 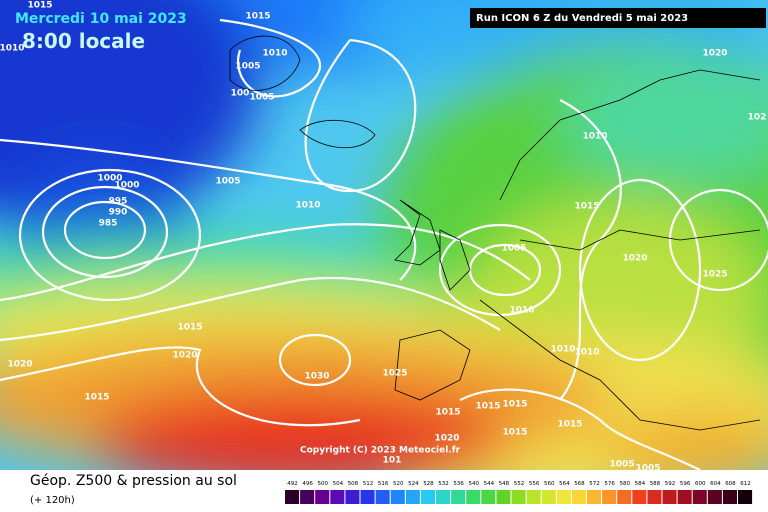 What do you see at coordinates (428, 484) in the screenshot?
I see `scale-label: 528` at bounding box center [428, 484].